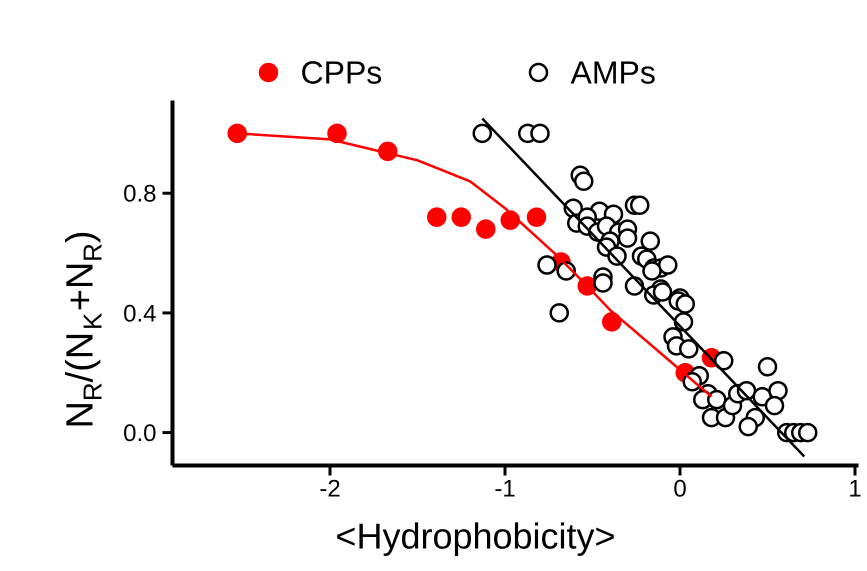 The height and width of the screenshot is (571, 867). What do you see at coordinates (505, 489) in the screenshot?
I see `x-tick-label: -1` at bounding box center [505, 489].